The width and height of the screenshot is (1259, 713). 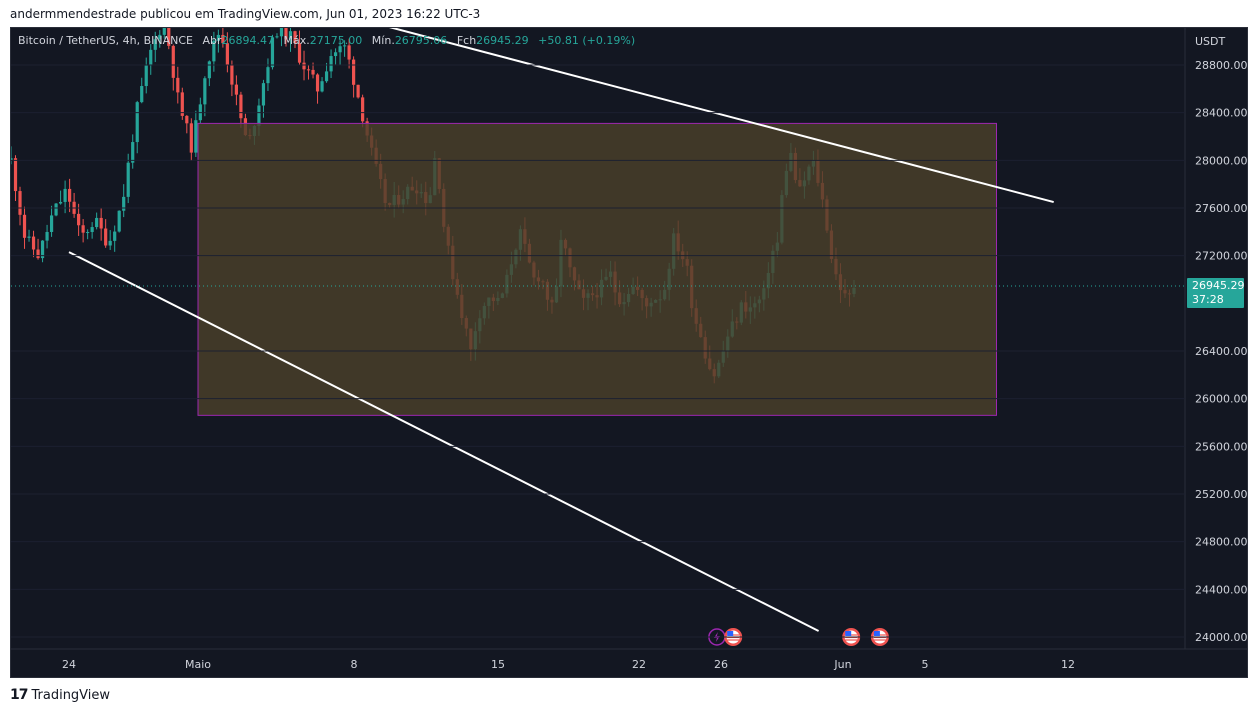 What do you see at coordinates (106, 40) in the screenshot?
I see `symbol-name: Bitcoin / TetherUS, 4h, BINANCE` at bounding box center [106, 40].